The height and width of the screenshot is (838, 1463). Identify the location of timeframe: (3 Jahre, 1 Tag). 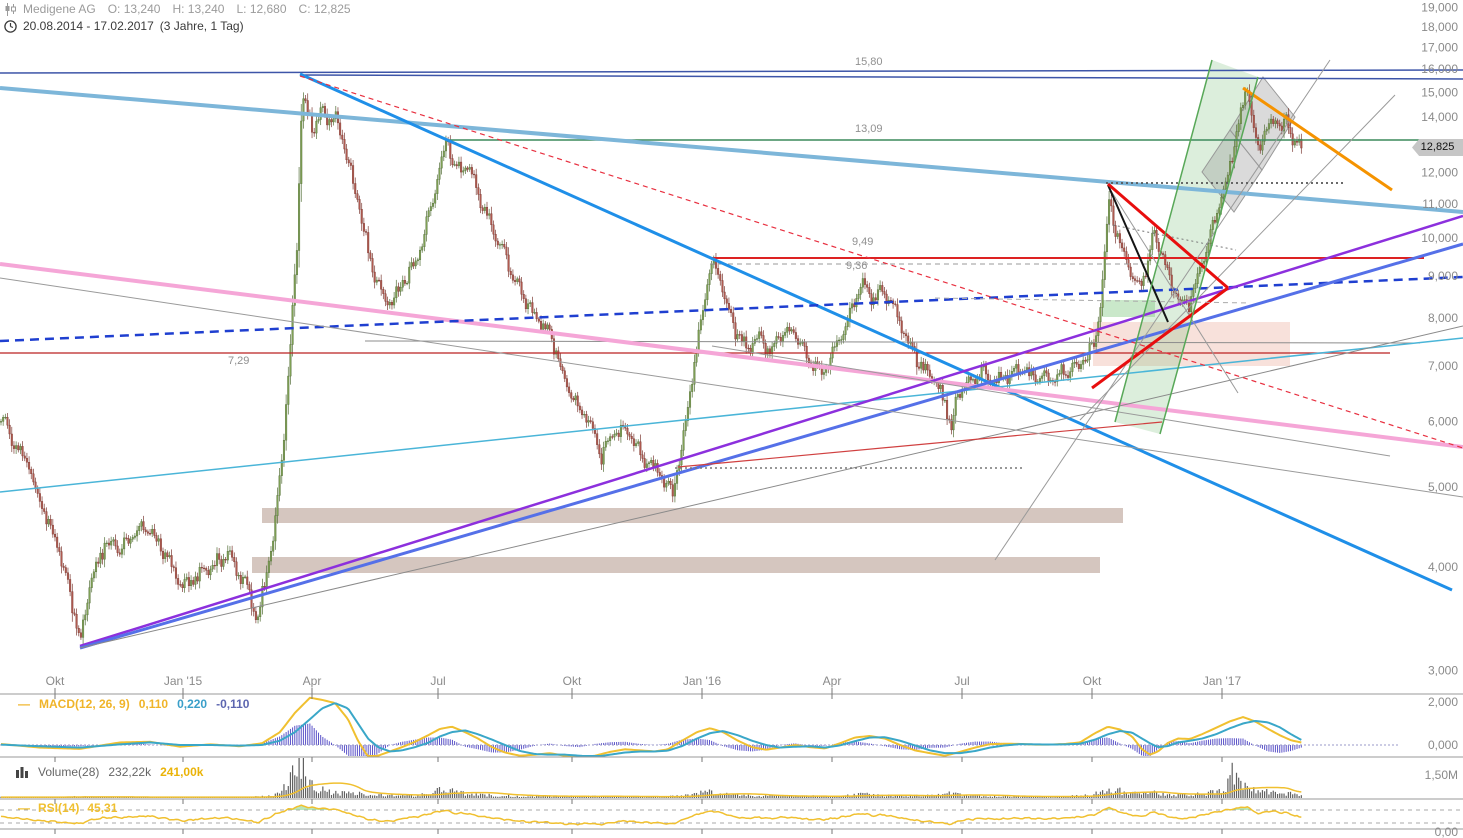
(201, 26).